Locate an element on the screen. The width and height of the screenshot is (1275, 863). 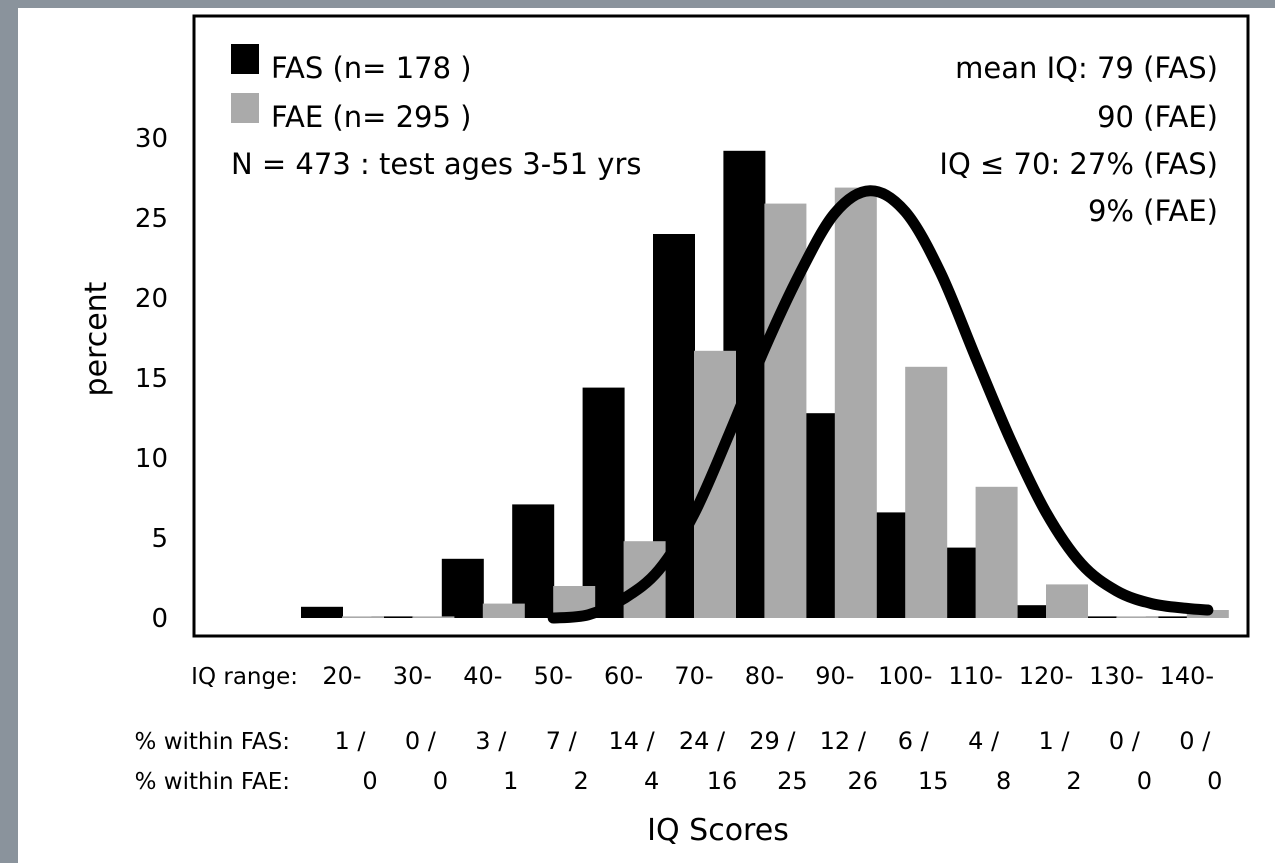
legend-label-fas: FAS (n= 178 ) is located at coordinates (371, 68).